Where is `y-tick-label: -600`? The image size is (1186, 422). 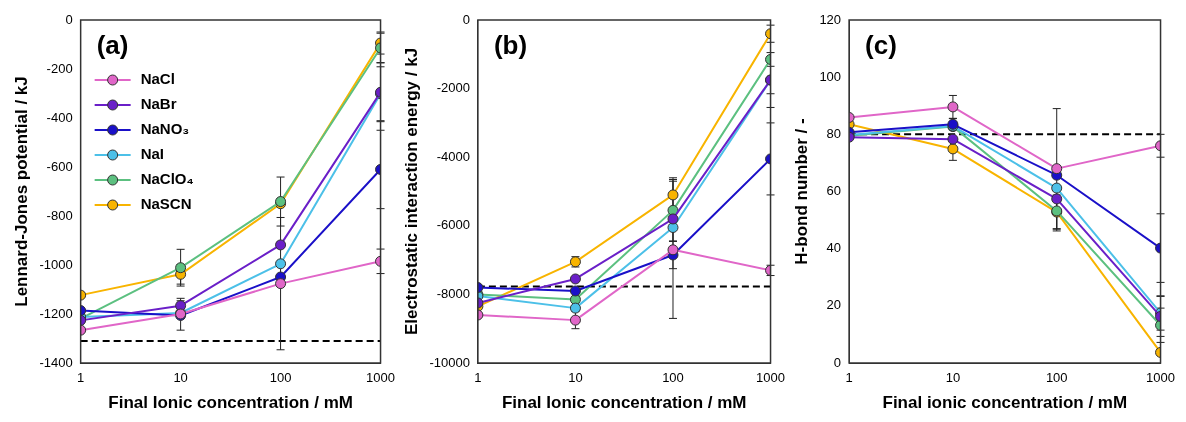 y-tick-label: -600 is located at coordinates (59, 166).